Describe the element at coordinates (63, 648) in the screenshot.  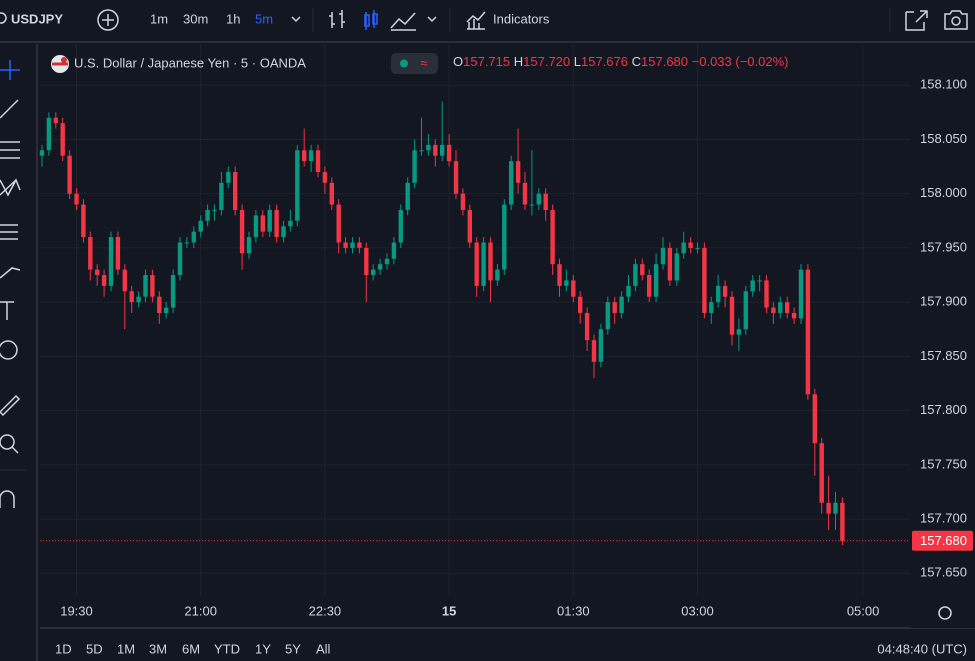
I see `range-button: 1D` at that location.